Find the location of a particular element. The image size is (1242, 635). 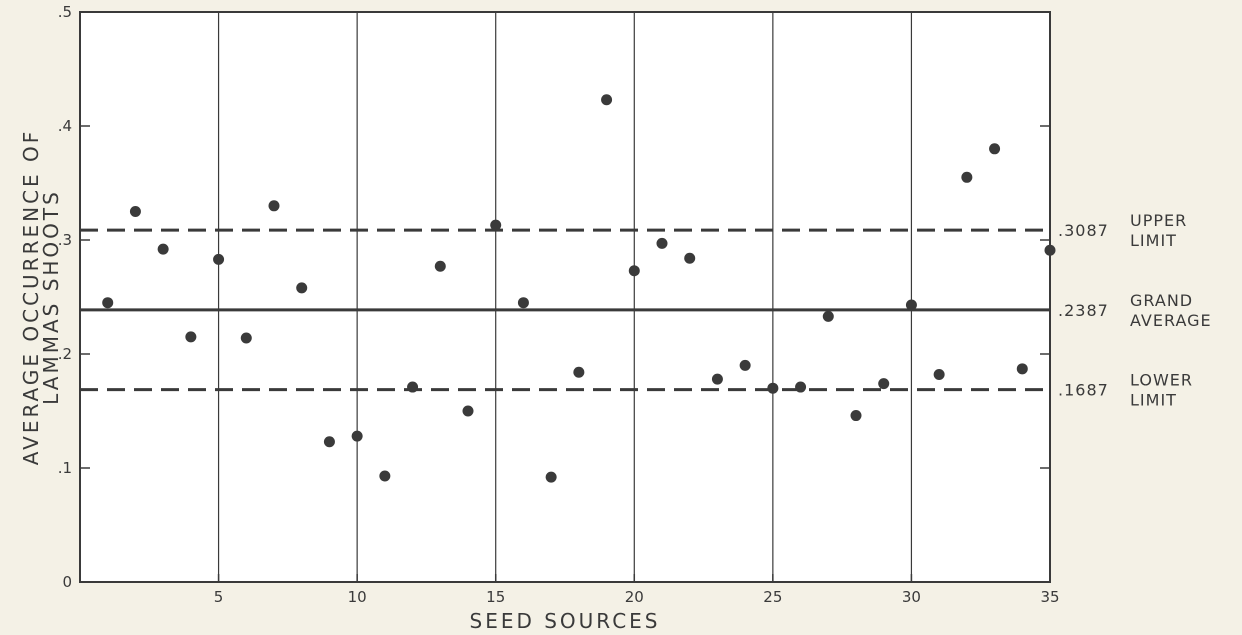

reference-value-label: .3087 is located at coordinates (1083, 230).